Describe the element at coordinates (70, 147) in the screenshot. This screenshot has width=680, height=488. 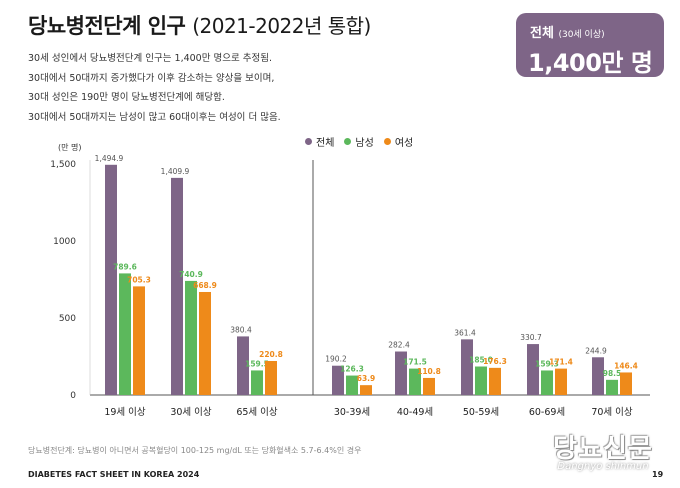
I see `y-axis-label: (만 명)` at that location.